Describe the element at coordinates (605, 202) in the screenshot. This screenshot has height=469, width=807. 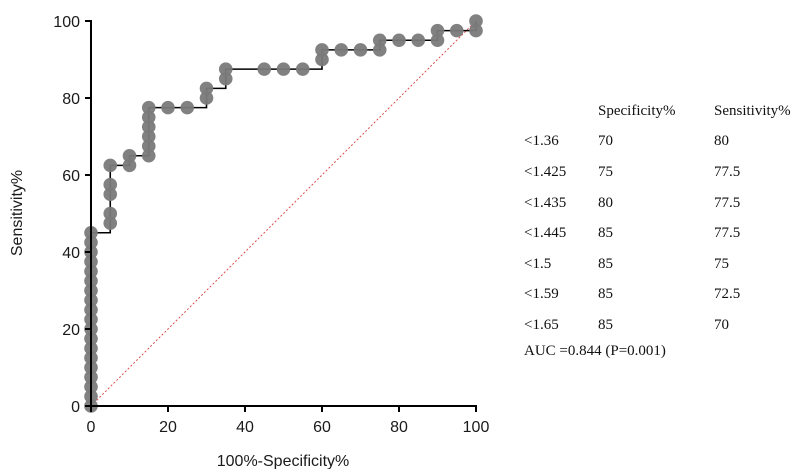
I see `specificity-cell: 80` at that location.